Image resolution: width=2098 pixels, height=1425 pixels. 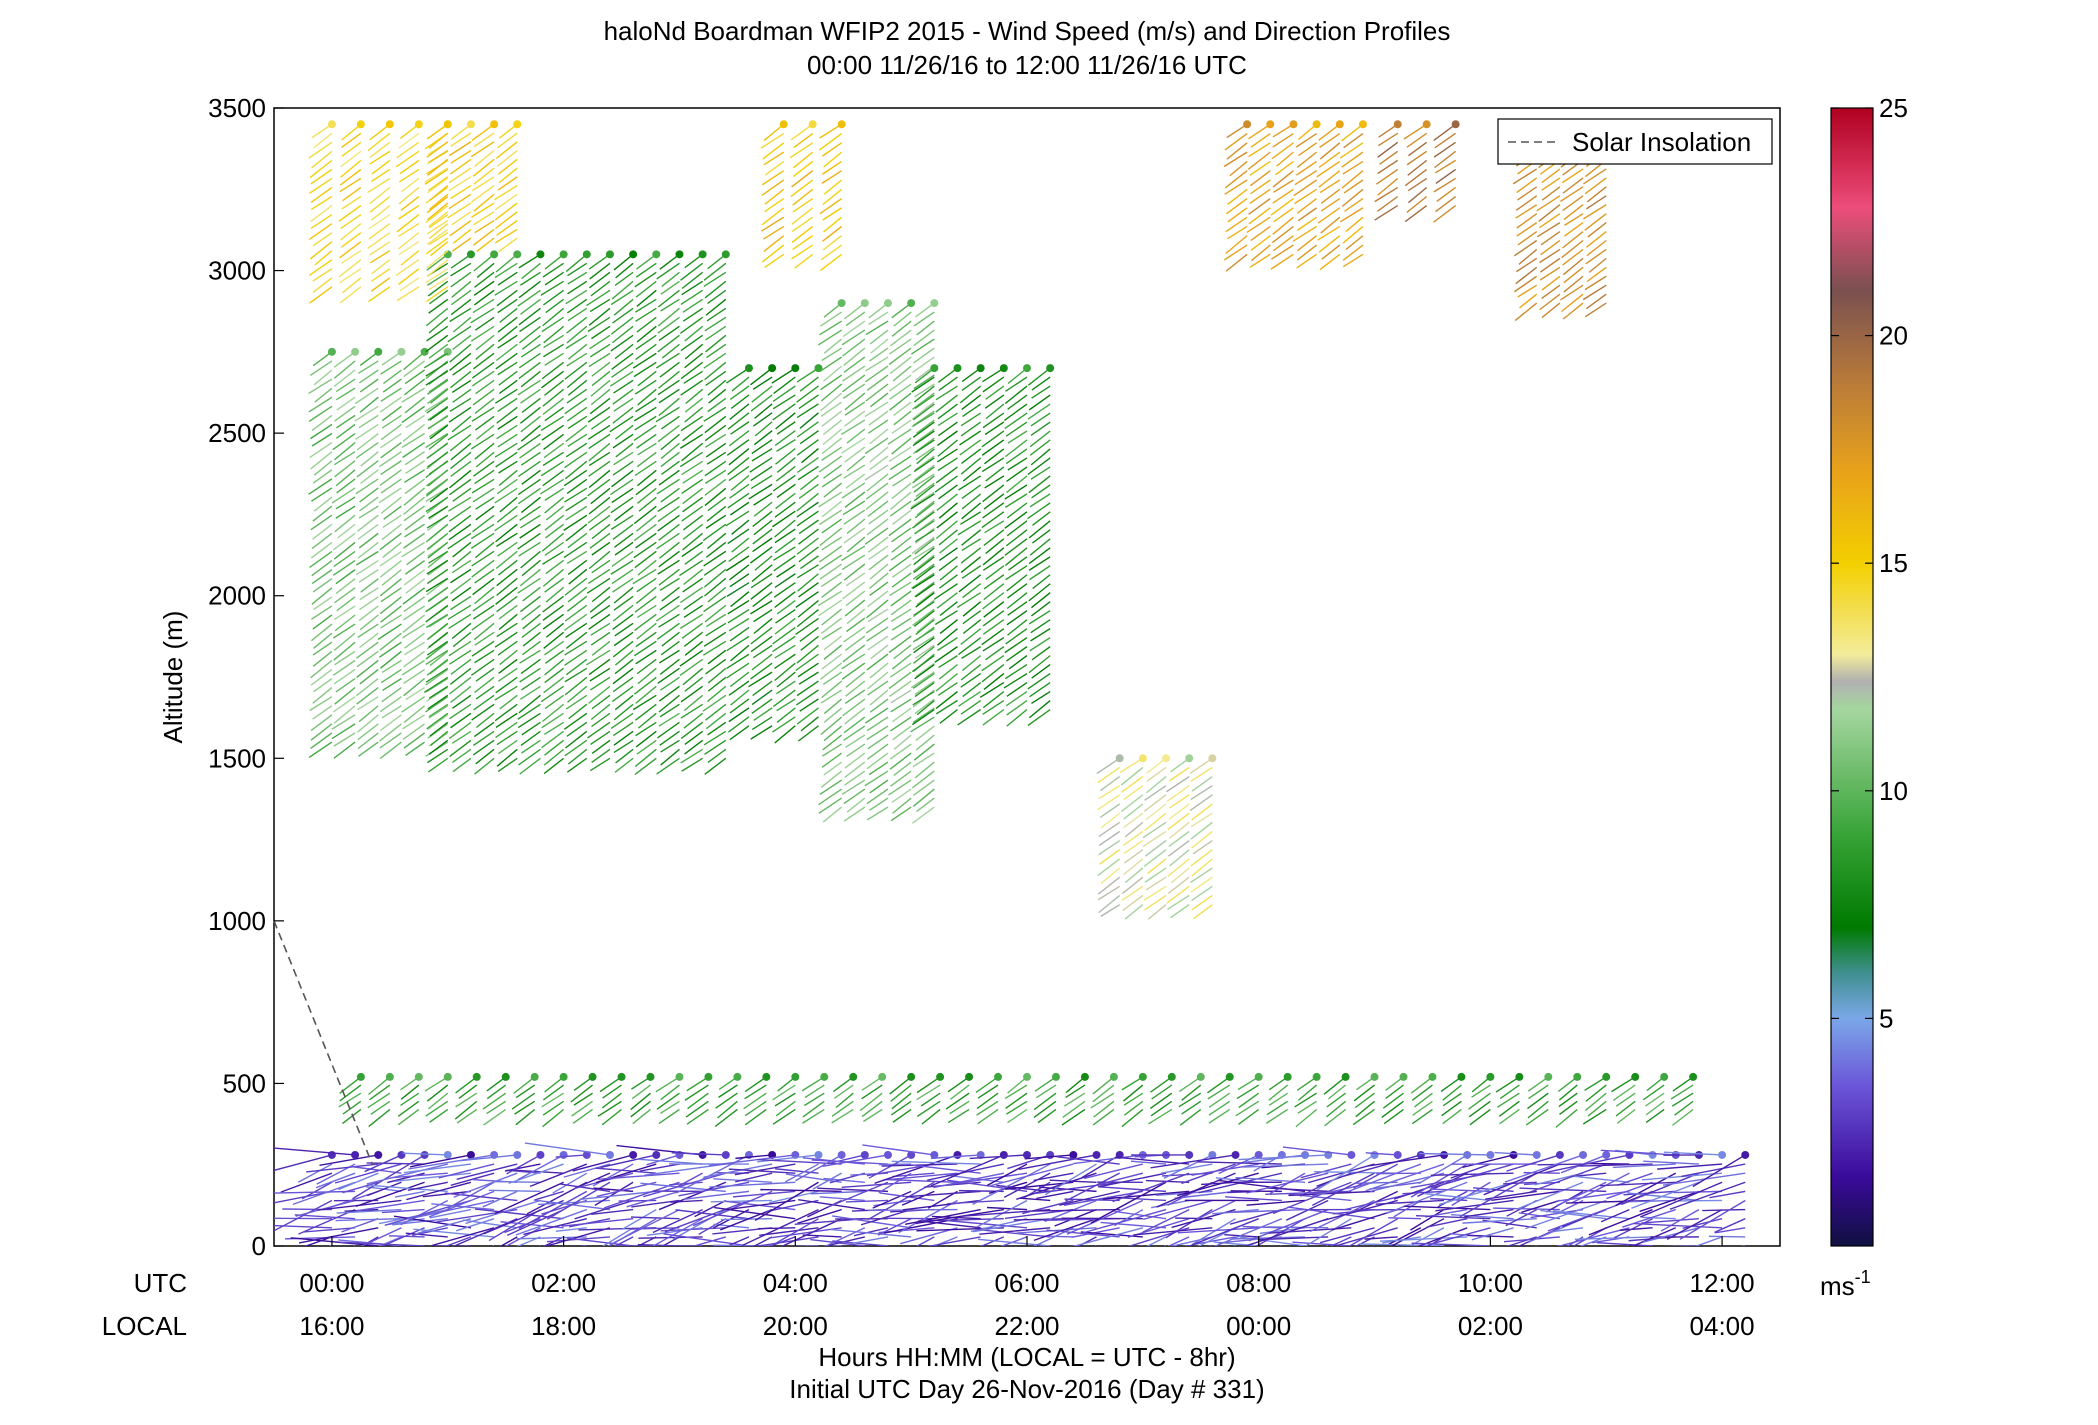 I want to click on x-tick-label-local: 00:00, so click(x=1258, y=1326).